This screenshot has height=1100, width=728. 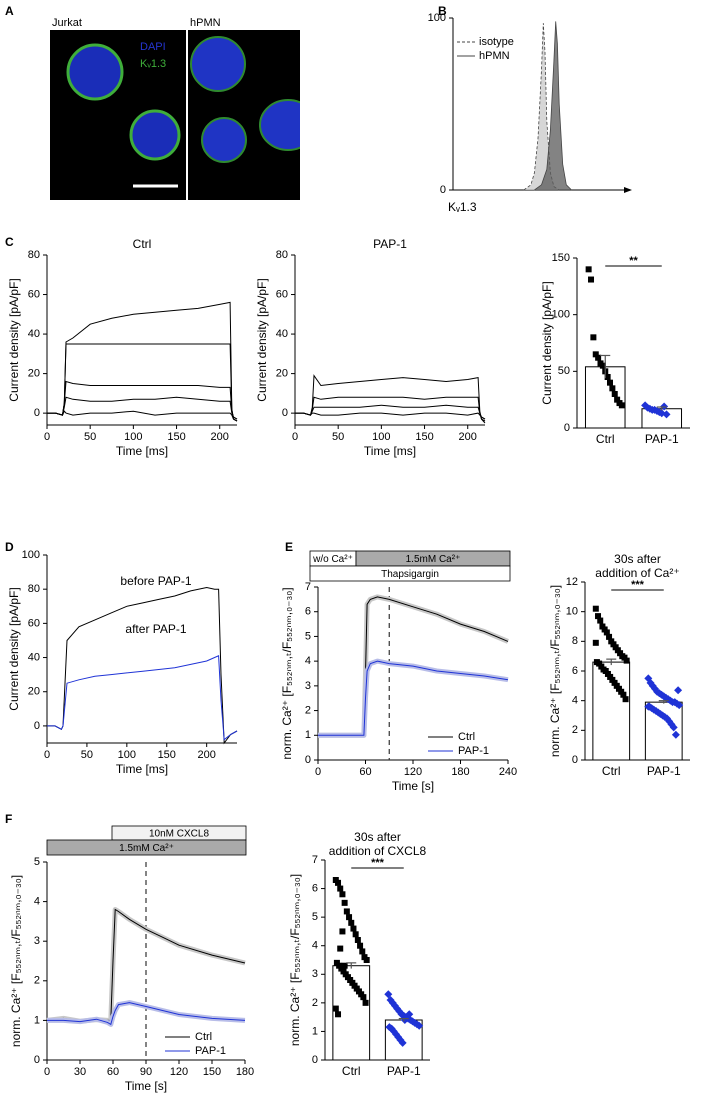 What do you see at coordinates (146, 847) in the screenshot?
I see `header-box` at bounding box center [146, 847].